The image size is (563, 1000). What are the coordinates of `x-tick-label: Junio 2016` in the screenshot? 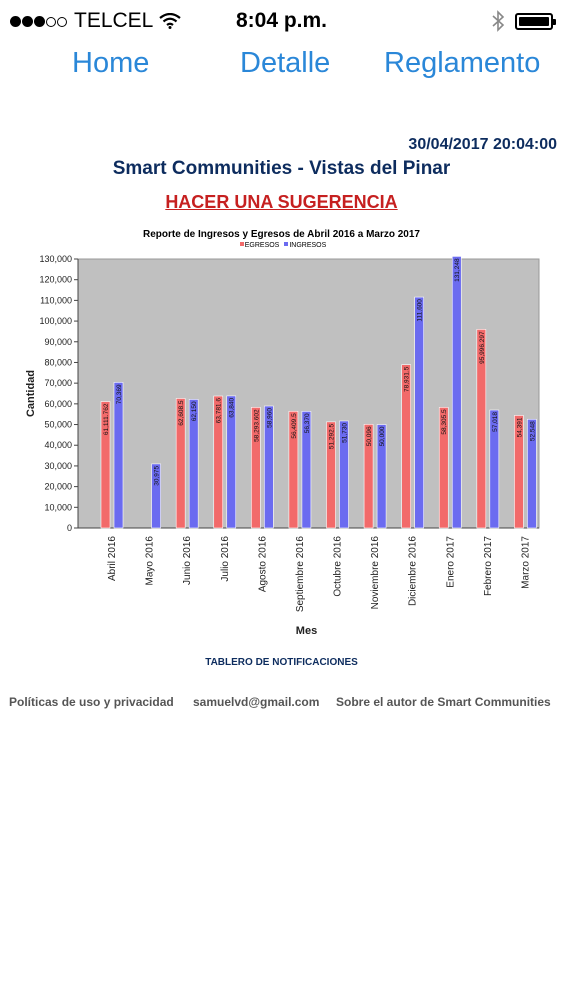 It's located at (187, 560).